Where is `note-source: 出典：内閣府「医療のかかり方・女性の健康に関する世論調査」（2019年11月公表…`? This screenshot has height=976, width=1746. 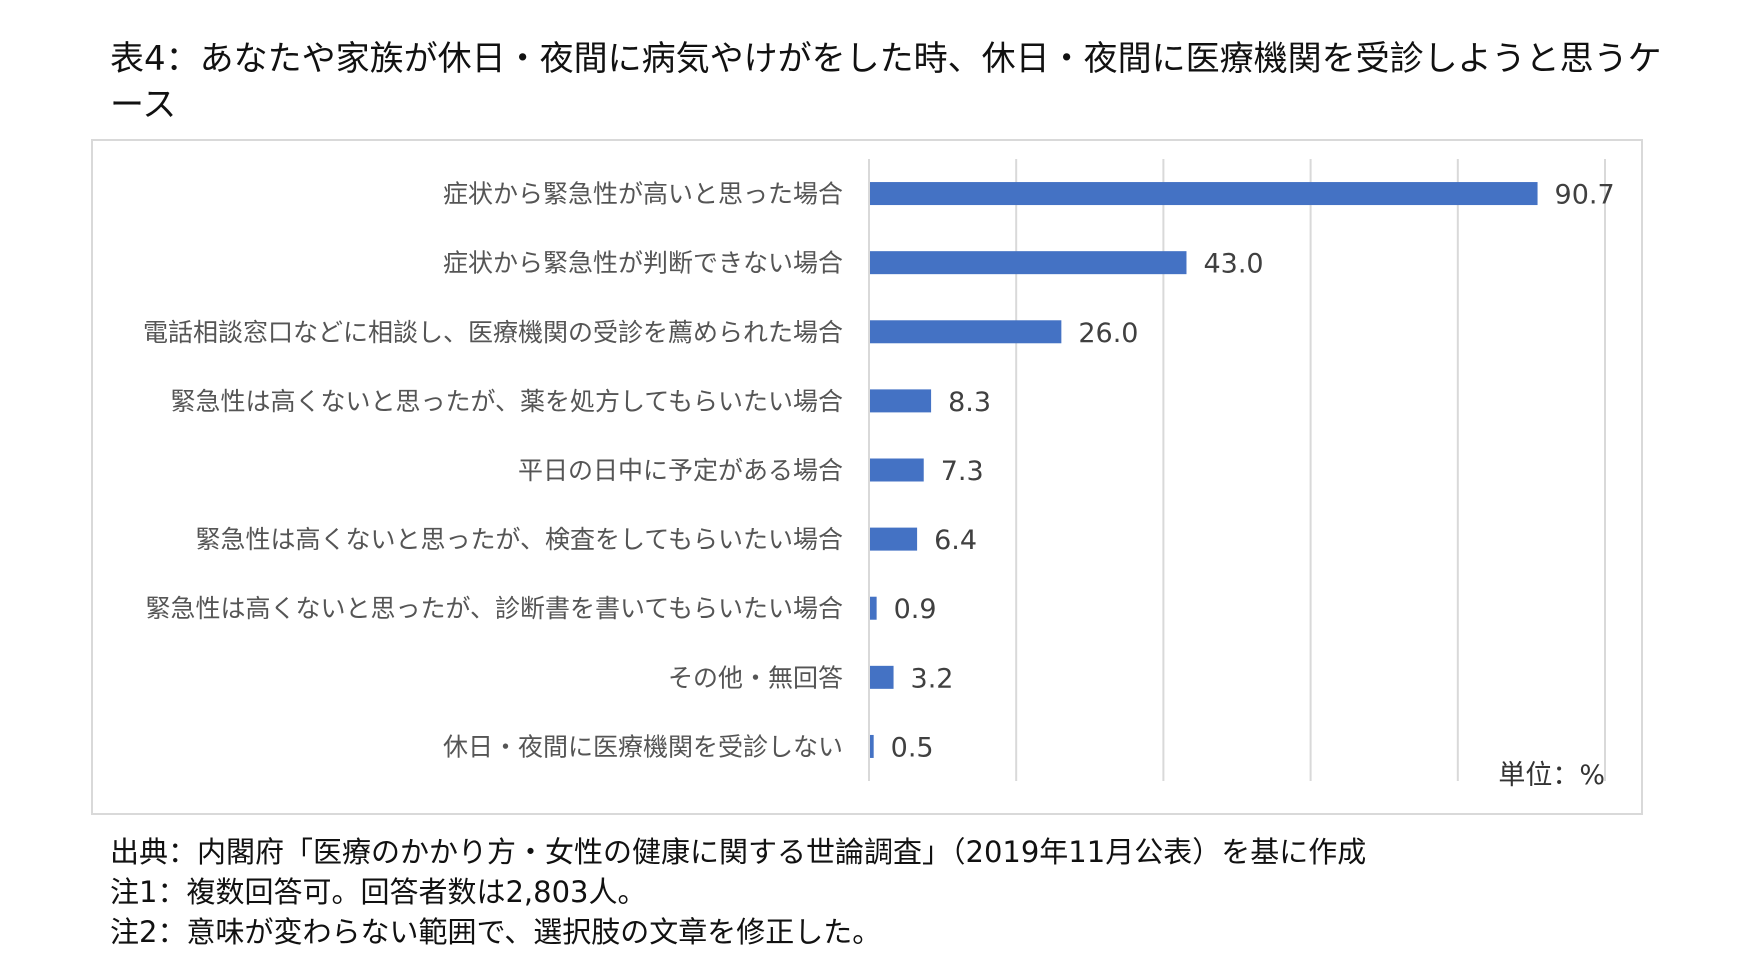
note-source: 出典：内閣府「医療のかかり方・女性の健康に関する世論調査」（2019年11月公表… is located at coordinates (738, 852).